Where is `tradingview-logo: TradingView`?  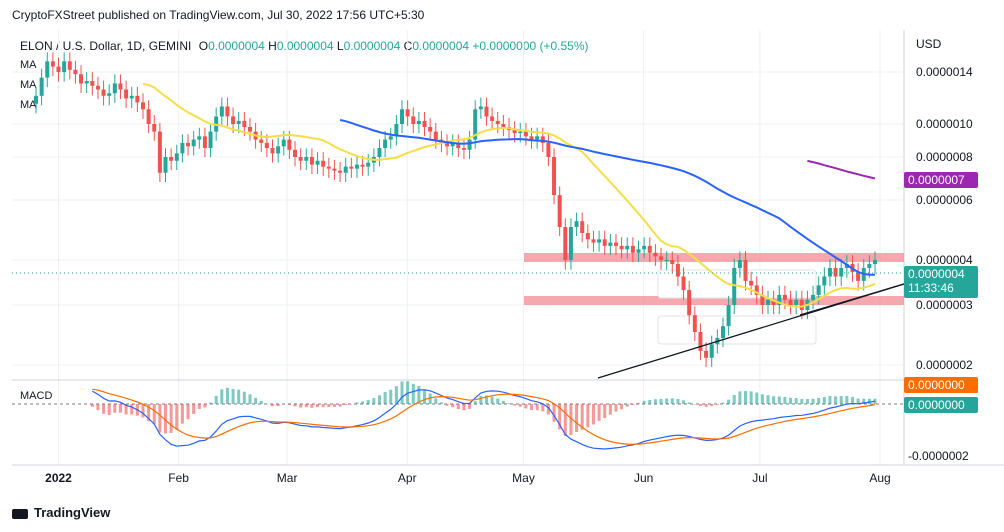
tradingview-logo: TradingView is located at coordinates (61, 512).